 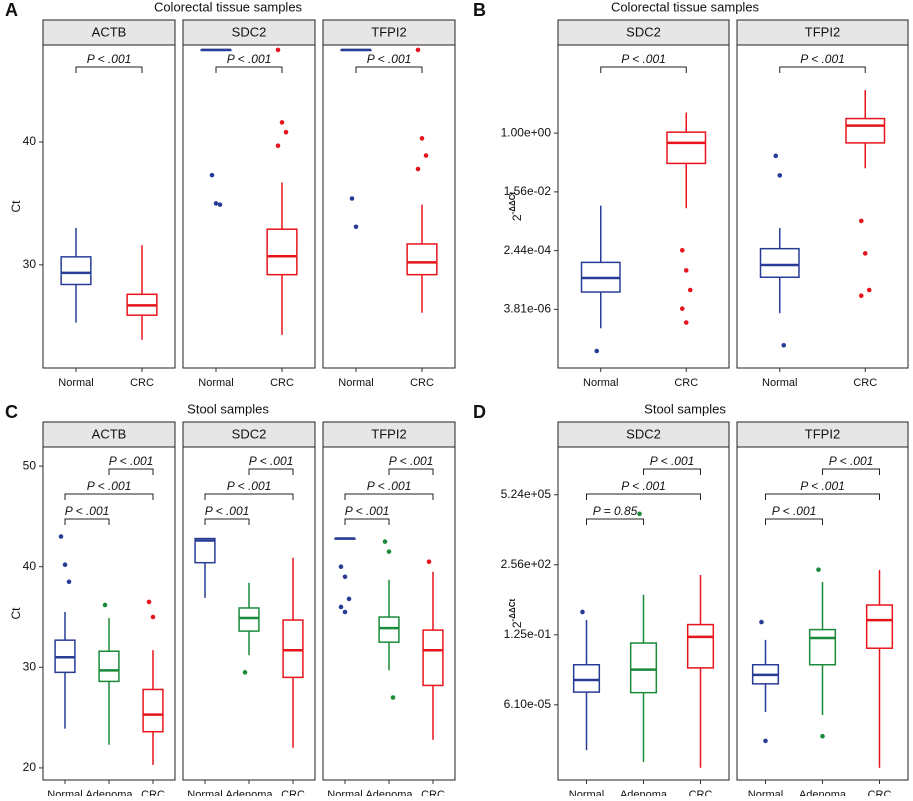 What do you see at coordinates (615, 511) in the screenshot?
I see `comparison-label: P = 0.85` at bounding box center [615, 511].